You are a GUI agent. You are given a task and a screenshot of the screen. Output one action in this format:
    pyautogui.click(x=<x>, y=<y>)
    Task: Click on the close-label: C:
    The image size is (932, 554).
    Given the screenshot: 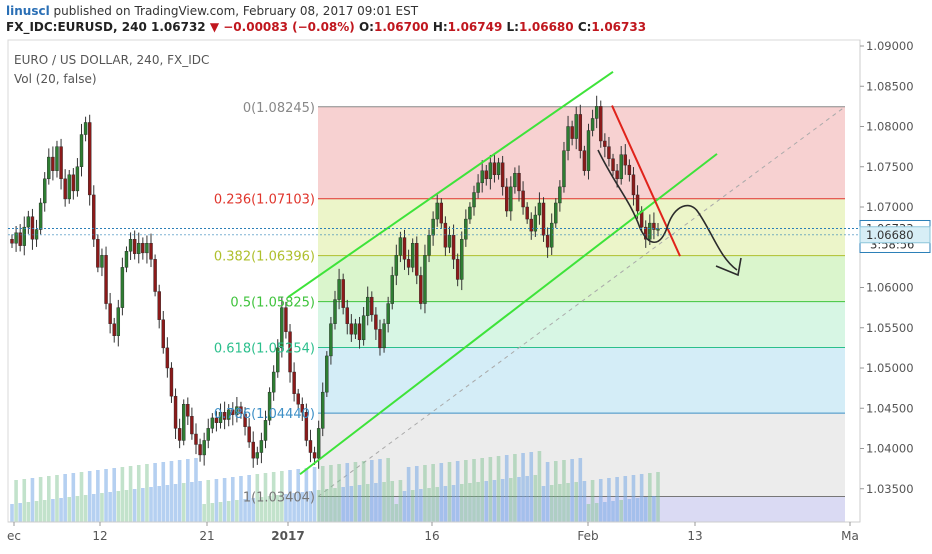 What is the action you would take?
    pyautogui.click(x=584, y=27)
    